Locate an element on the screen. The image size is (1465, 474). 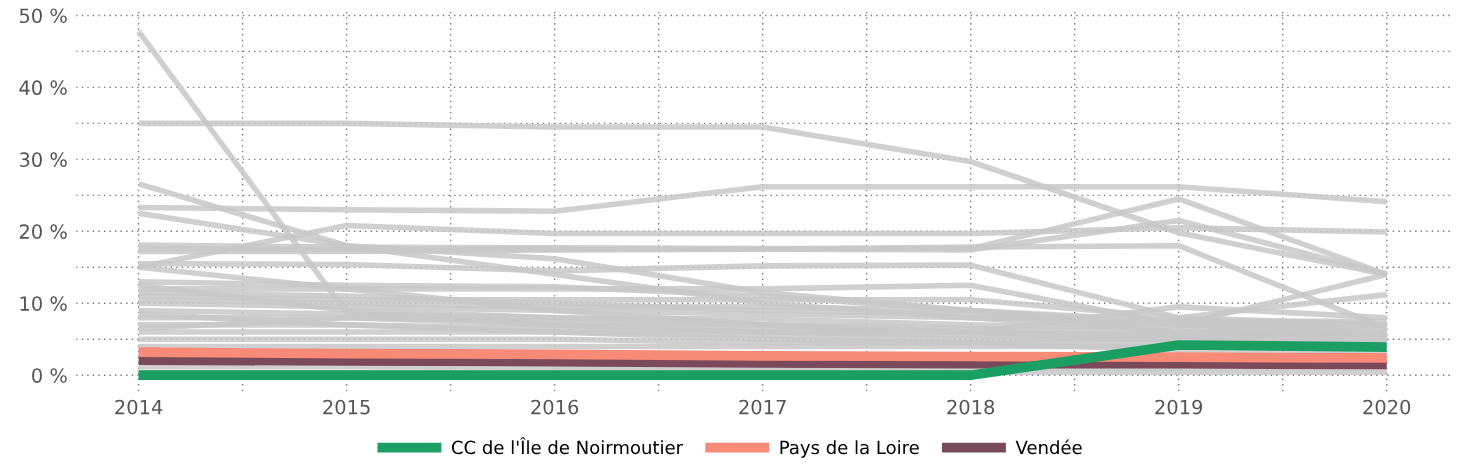
x-tick-label: 2015 is located at coordinates (346, 407).